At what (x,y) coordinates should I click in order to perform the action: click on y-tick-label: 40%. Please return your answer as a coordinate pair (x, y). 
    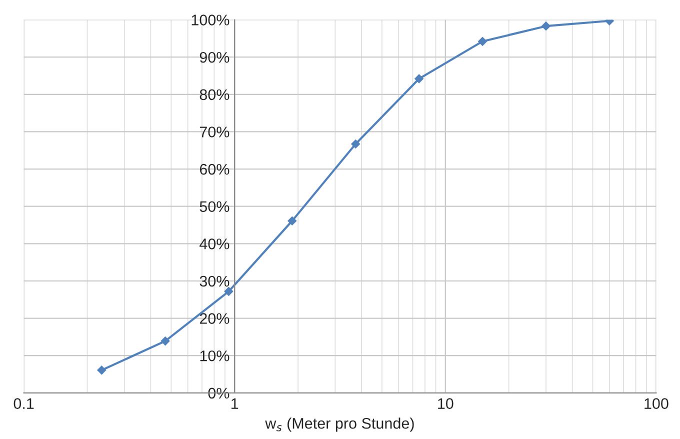
    Looking at the image, I should click on (215, 244).